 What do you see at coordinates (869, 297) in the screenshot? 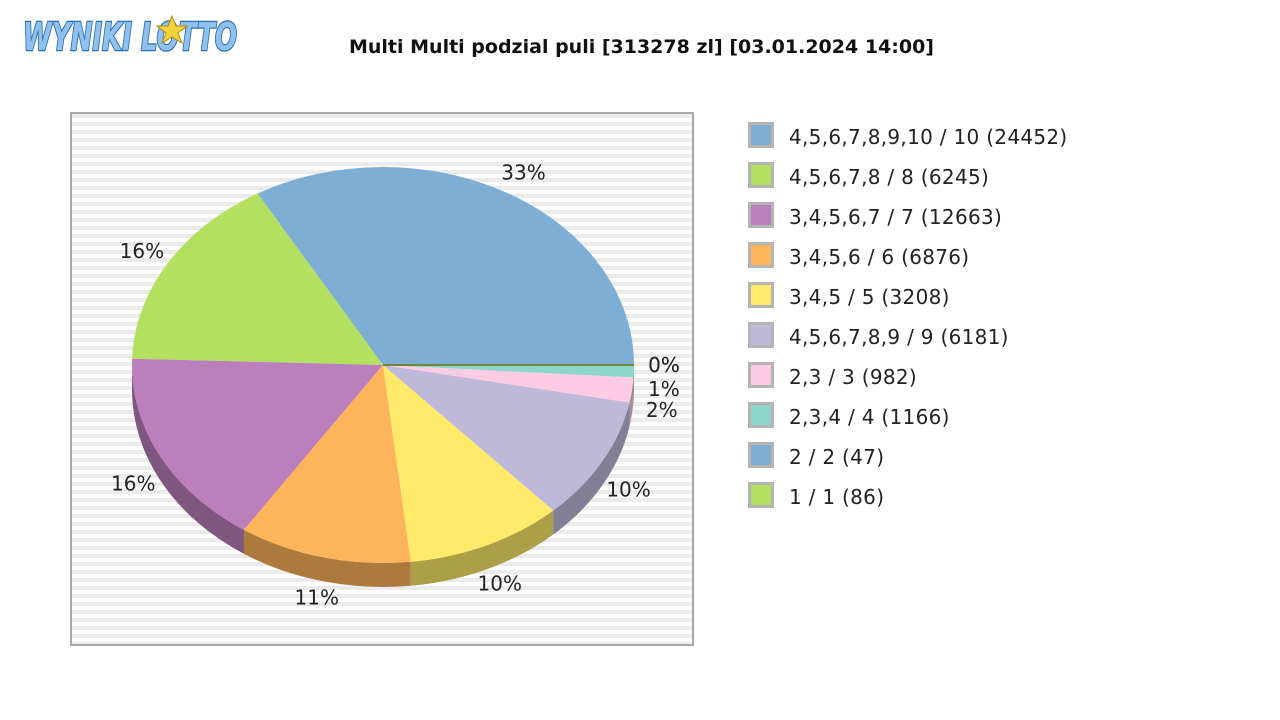
I see `legend-label: 3,4,5 / 5 (3208)` at bounding box center [869, 297].